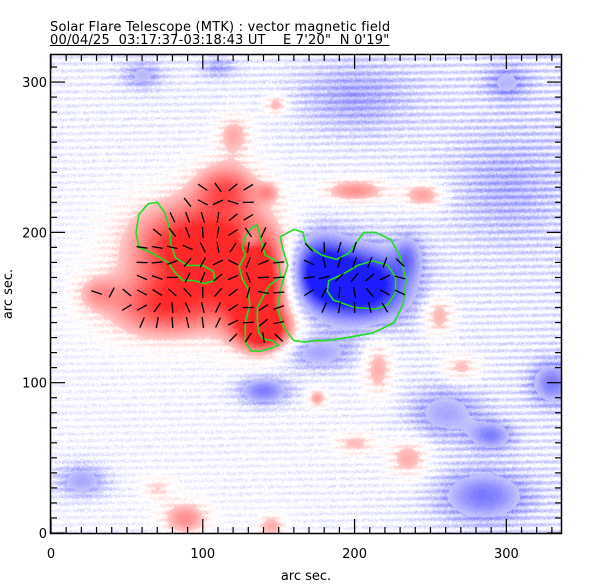 Image resolution: width=612 pixels, height=585 pixels. Describe the element at coordinates (43, 534) in the screenshot. I see `y-tick-label: 0` at that location.